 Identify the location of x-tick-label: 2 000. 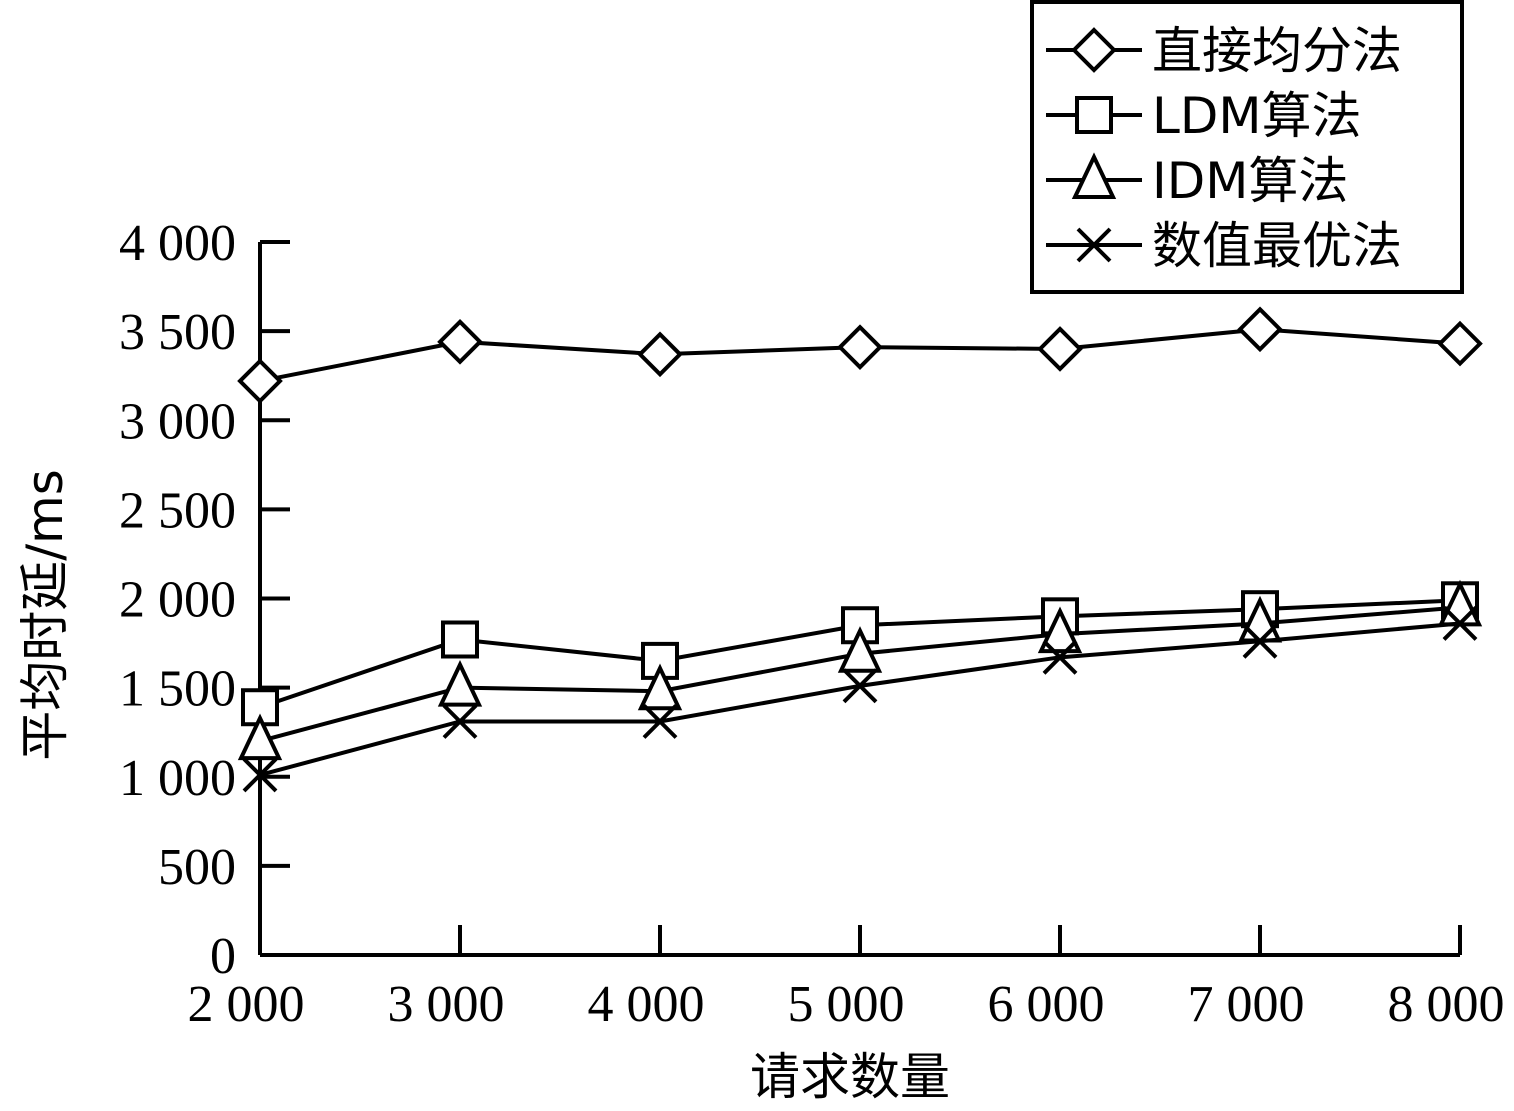
(246, 1004).